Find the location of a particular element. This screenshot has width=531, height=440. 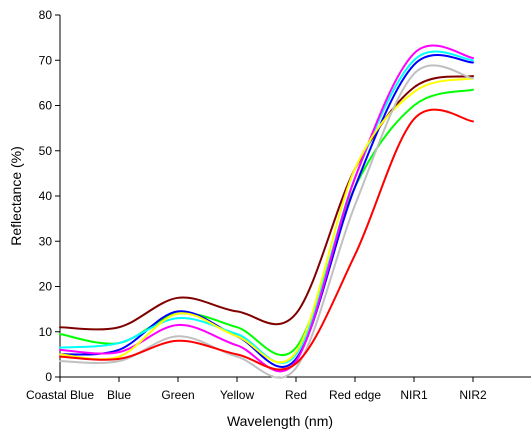

y-tick-label: 70 is located at coordinates (46, 60).